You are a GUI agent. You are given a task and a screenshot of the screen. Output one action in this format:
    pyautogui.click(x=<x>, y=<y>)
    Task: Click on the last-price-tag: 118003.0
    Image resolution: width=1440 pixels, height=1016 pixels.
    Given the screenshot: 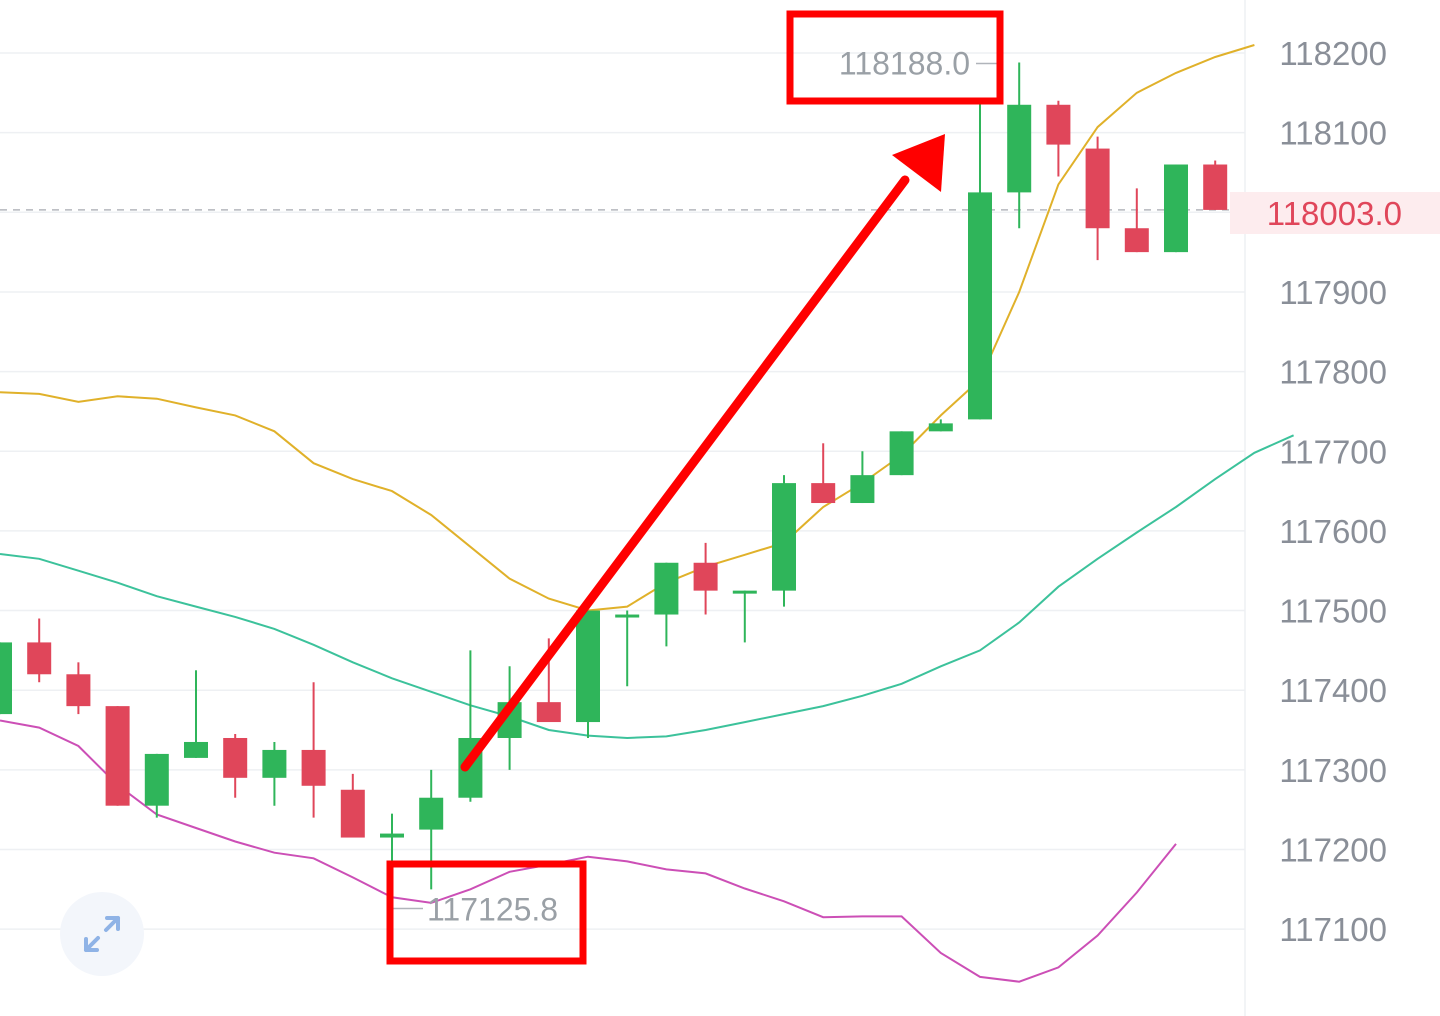 What is the action you would take?
    pyautogui.click(x=1335, y=213)
    